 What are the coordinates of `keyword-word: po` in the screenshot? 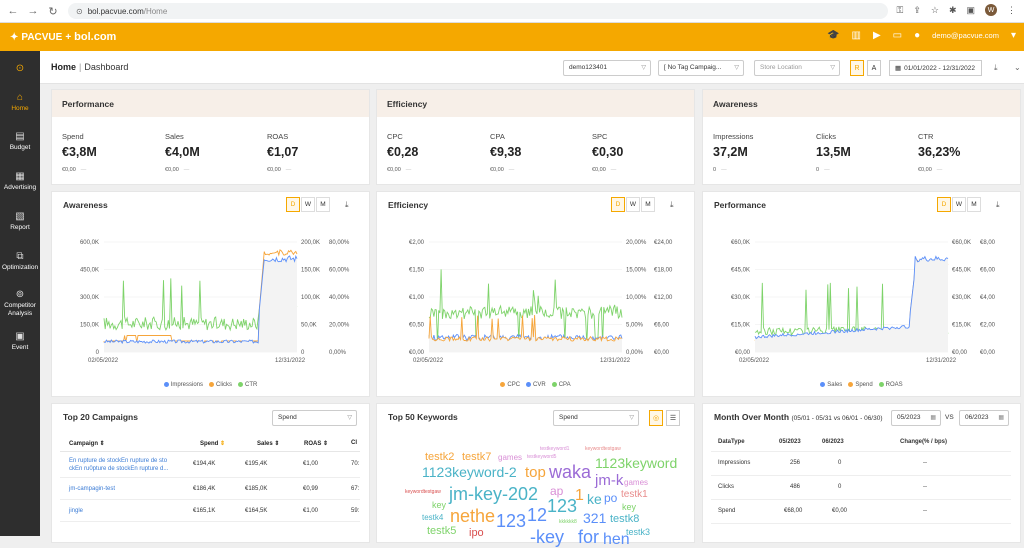 It's located at (611, 498).